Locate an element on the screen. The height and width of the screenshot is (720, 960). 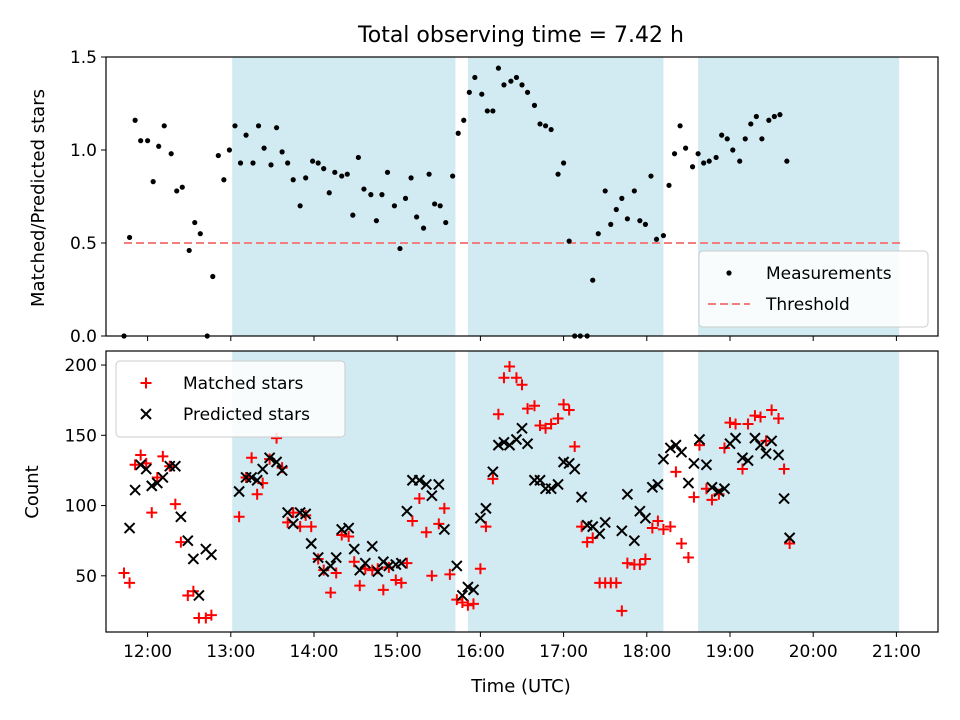
observing-window is located at coordinates (799, 491).